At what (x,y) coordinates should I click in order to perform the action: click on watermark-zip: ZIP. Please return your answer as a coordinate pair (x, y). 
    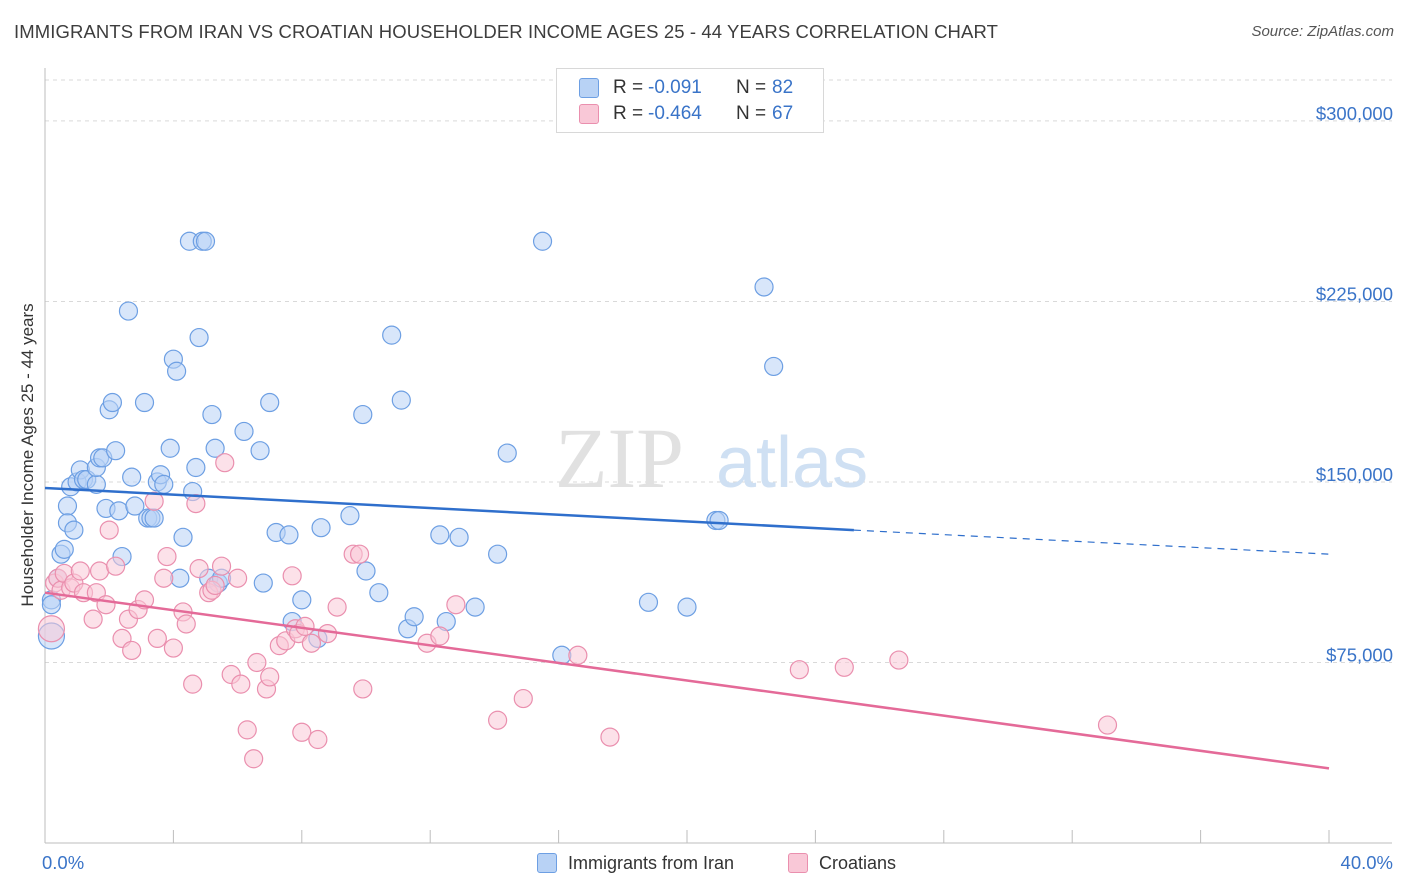
    Looking at the image, I should click on (619, 458).